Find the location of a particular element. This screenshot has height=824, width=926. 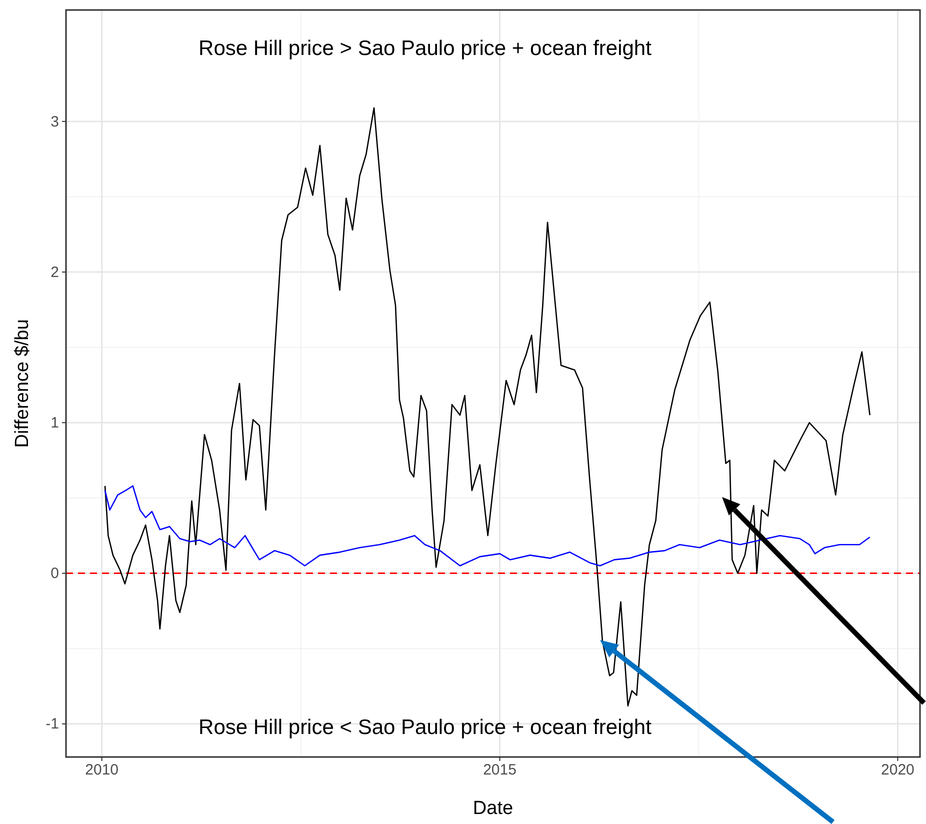

line-series is located at coordinates (487, 525).